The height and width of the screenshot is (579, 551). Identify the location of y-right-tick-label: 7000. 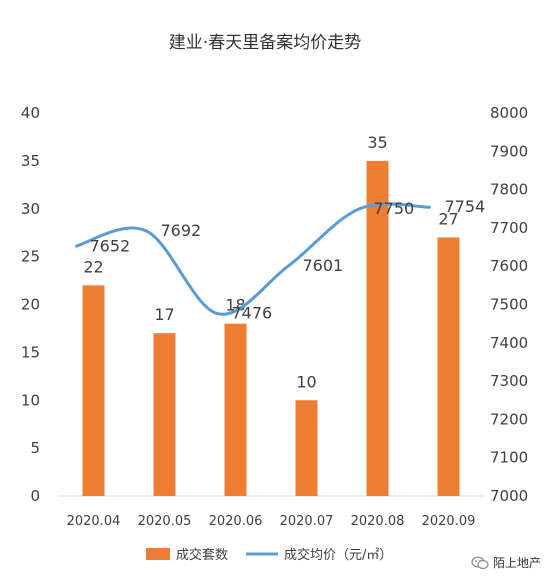
(509, 496).